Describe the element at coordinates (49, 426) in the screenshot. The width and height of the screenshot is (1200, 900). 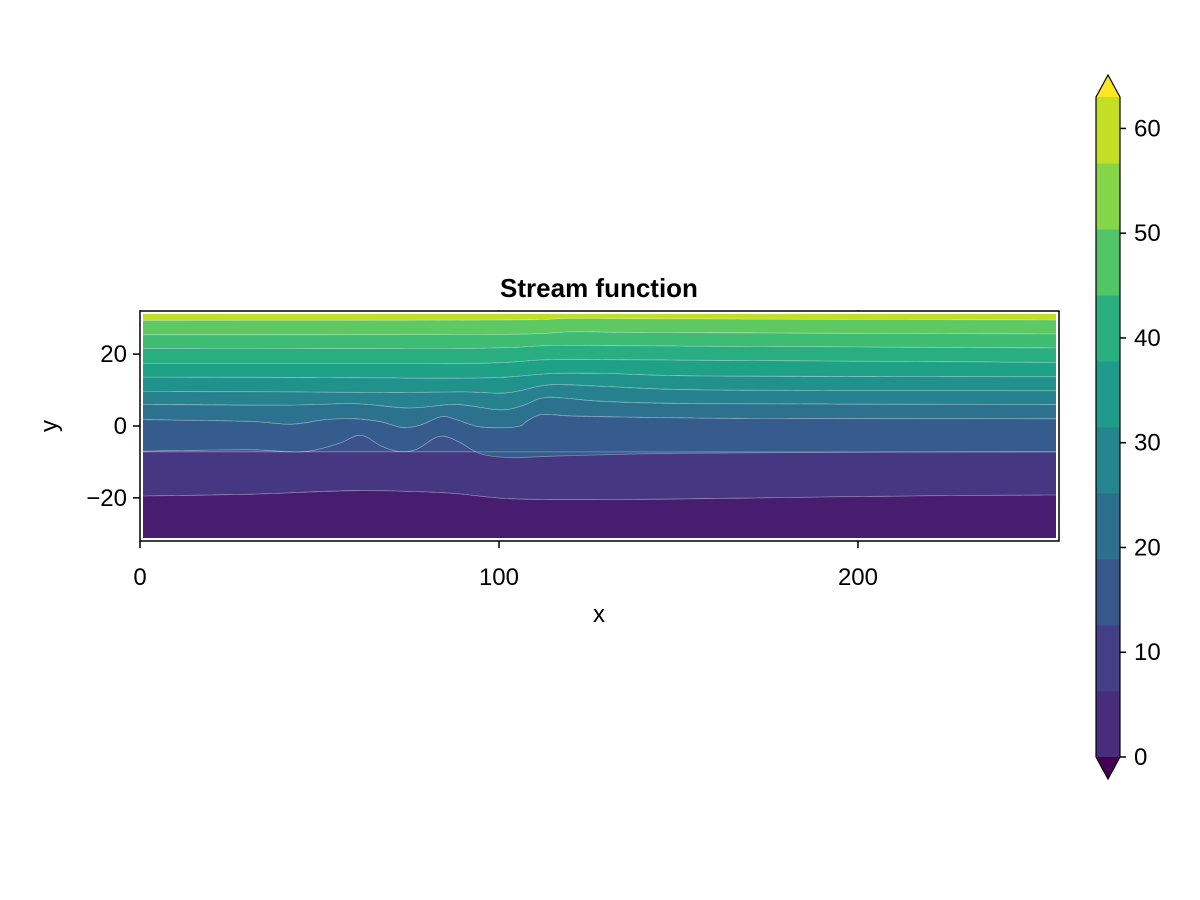
I see `y-axis-label: y` at that location.